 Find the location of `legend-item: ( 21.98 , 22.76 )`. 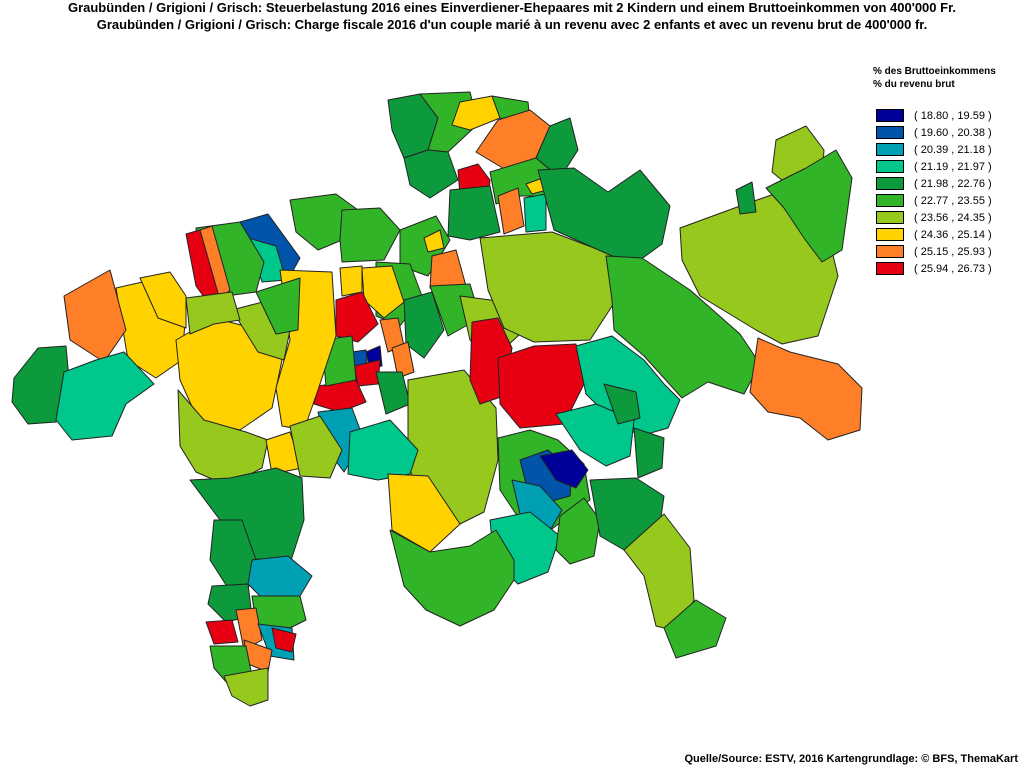

legend-item: ( 21.98 , 22.76 ) is located at coordinates (943, 183).